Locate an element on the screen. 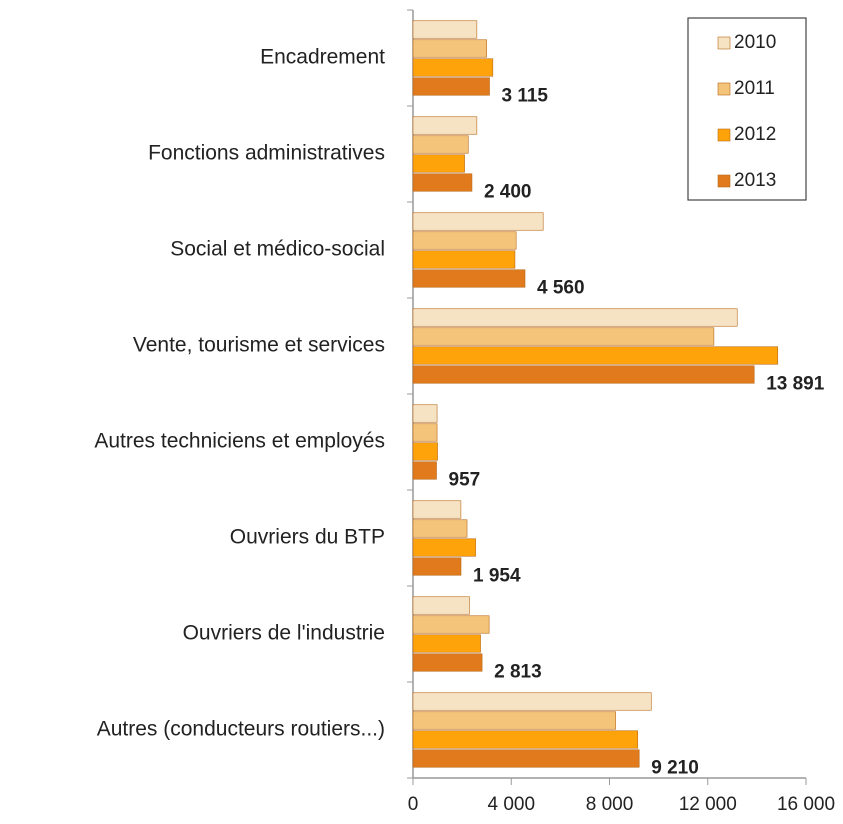 This screenshot has width=843, height=824. category-label: Autres techniciens et employés is located at coordinates (239, 441).